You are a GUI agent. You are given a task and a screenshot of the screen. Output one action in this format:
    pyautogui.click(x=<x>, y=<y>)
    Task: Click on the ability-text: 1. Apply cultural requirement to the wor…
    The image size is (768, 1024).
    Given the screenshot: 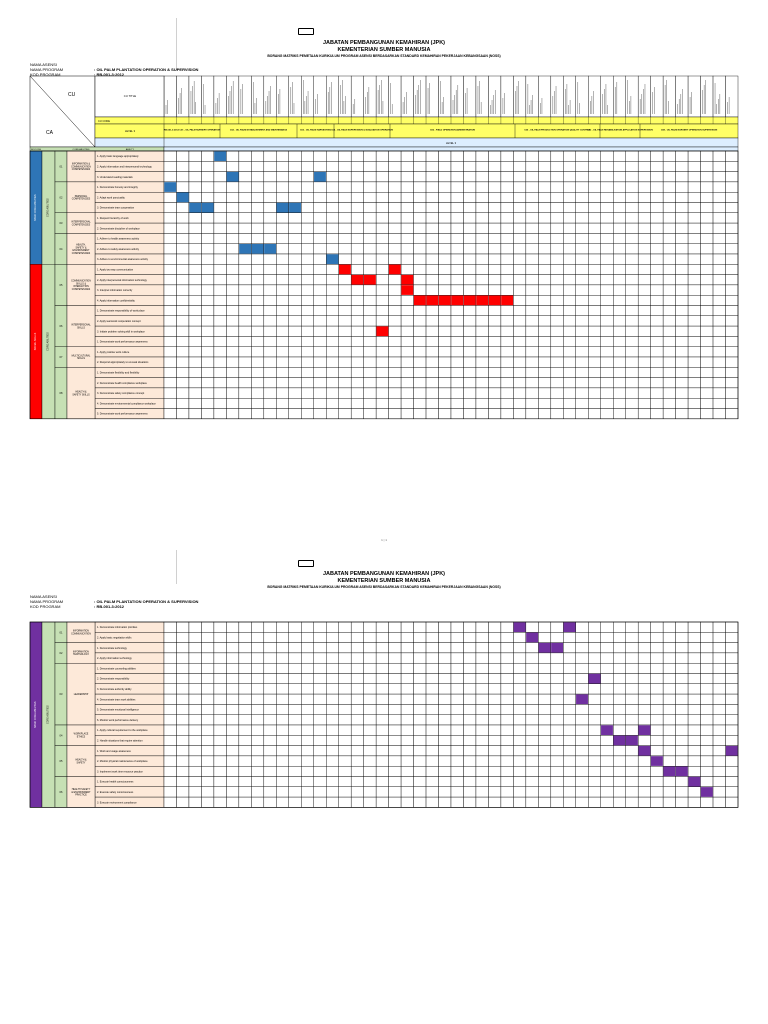 What is the action you would take?
    pyautogui.click(x=122, y=730)
    